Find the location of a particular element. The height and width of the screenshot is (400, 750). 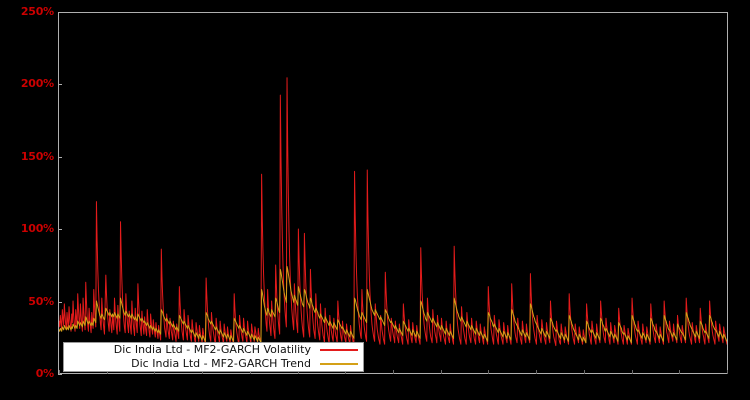

legend-item-volatility: Dic India Ltd - MF2-GARCH Volatility is located at coordinates (213, 350).